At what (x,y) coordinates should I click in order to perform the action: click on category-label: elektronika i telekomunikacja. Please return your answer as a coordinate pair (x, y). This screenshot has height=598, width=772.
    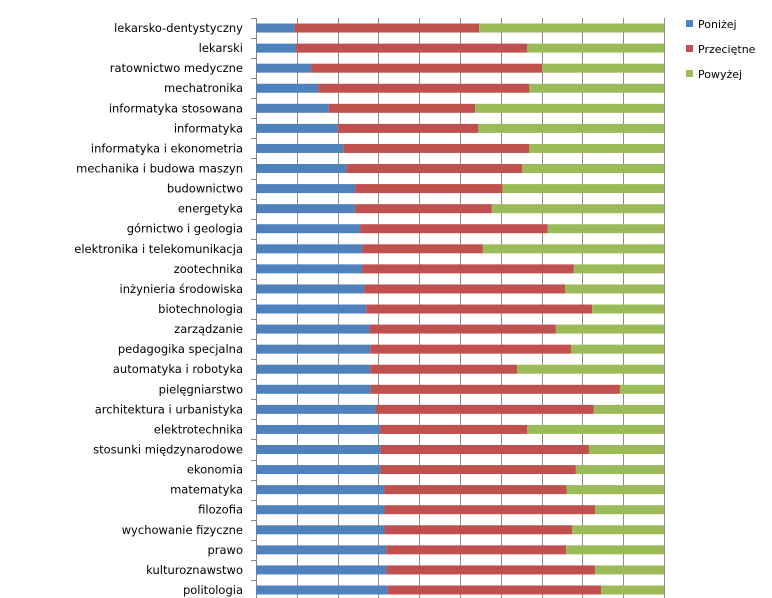
    Looking at the image, I should click on (158, 249).